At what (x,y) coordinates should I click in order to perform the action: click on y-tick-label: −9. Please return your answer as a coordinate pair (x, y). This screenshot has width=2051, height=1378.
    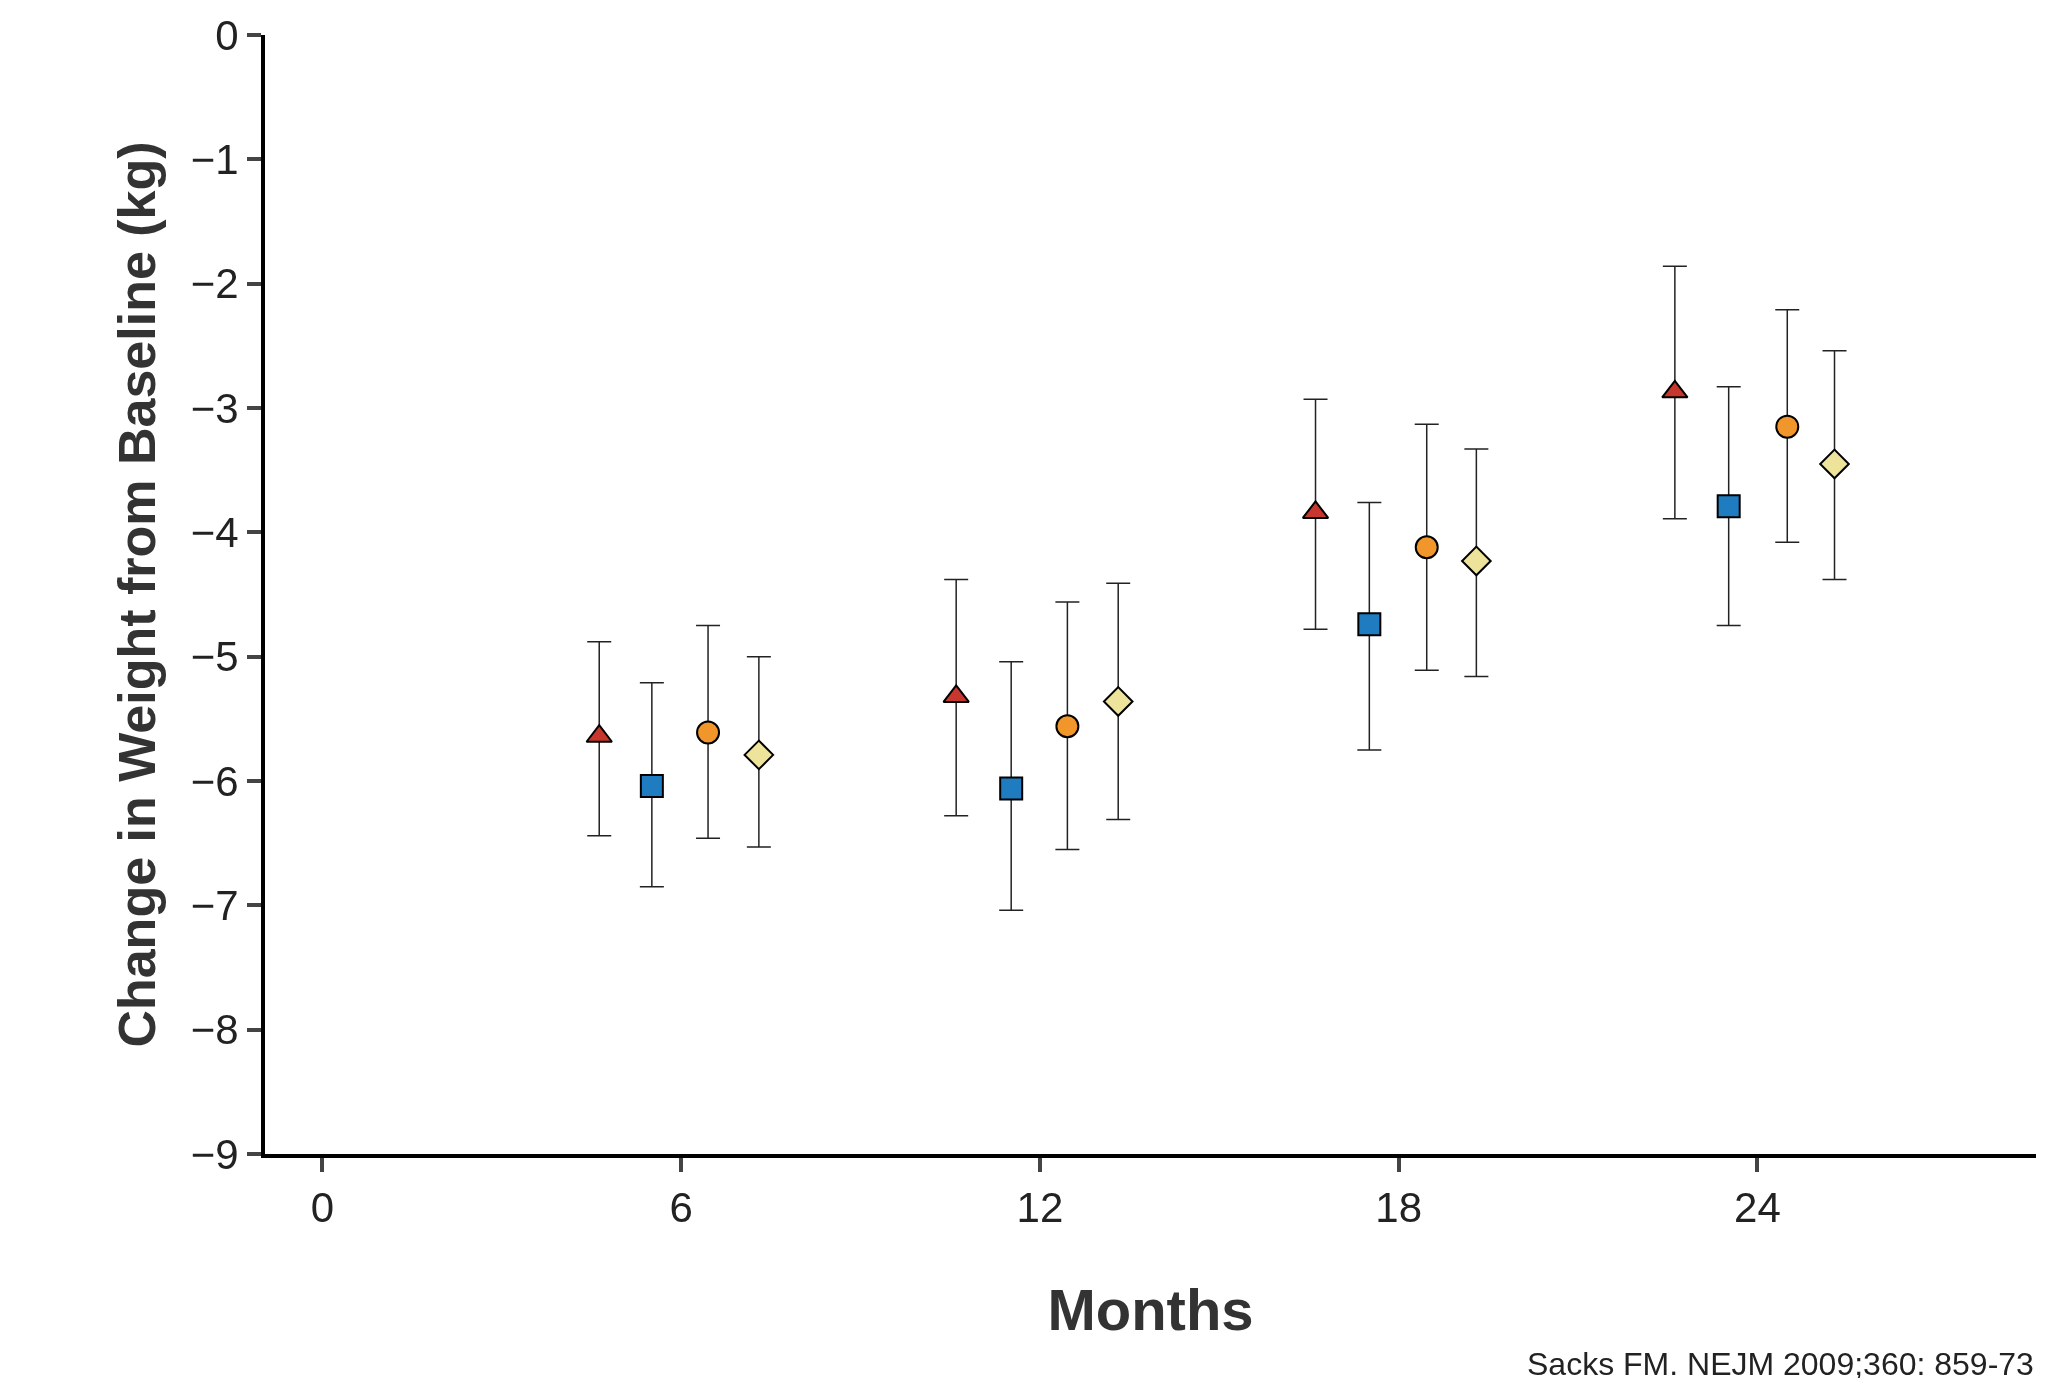
    Looking at the image, I should click on (214, 1154).